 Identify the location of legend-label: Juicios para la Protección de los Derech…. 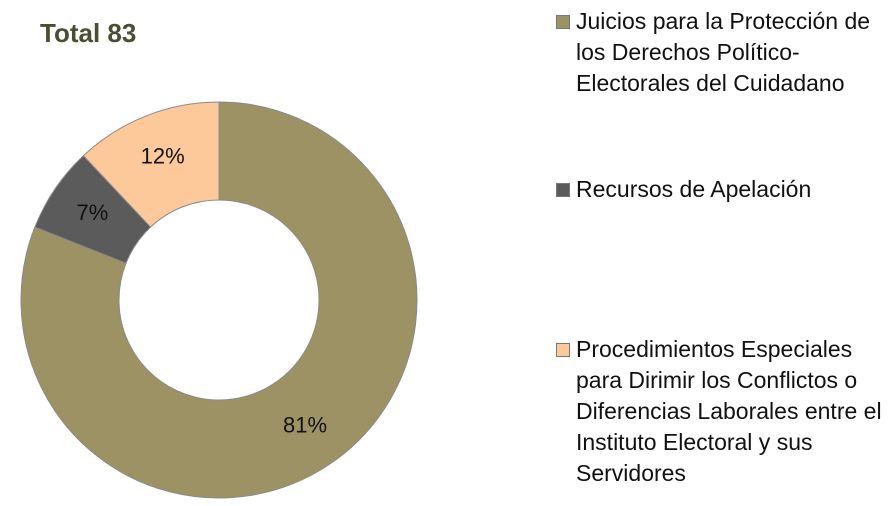
(723, 52).